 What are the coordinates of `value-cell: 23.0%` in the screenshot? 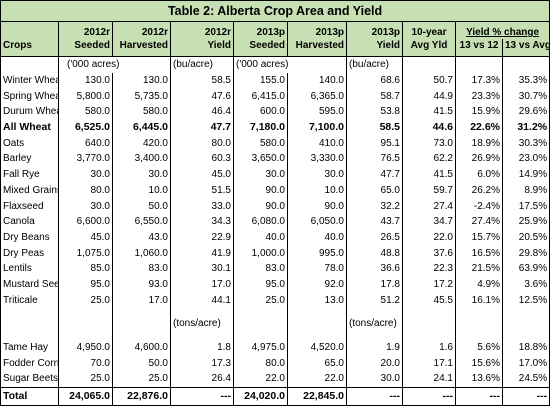 It's located at (526, 159).